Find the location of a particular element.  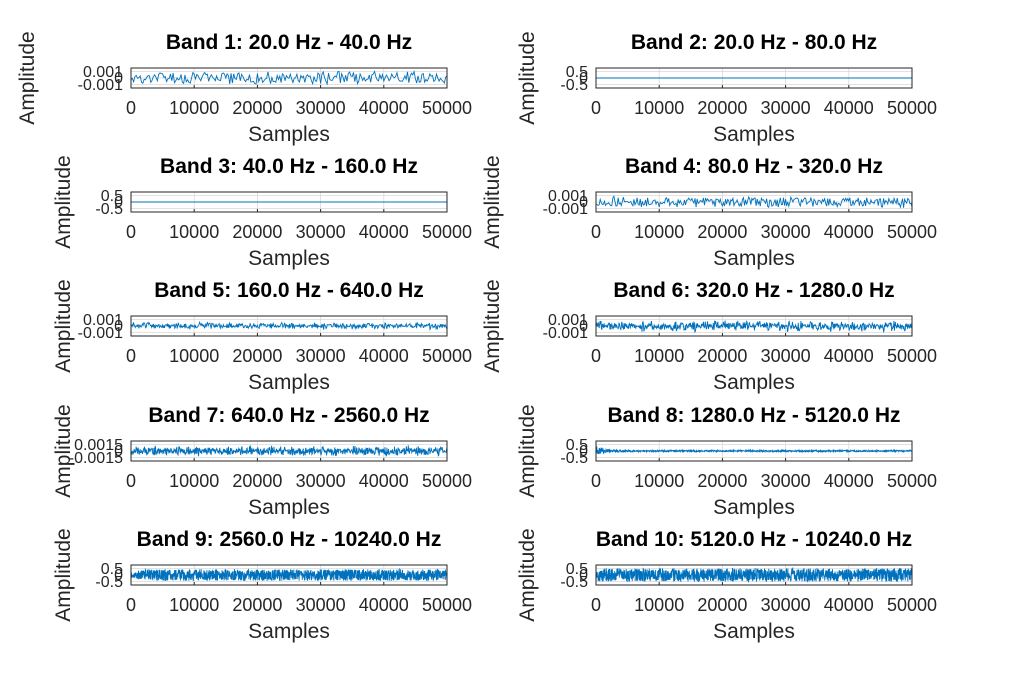

subplot-title: Band 8: 1280.0 Hz - 5120.0 Hz is located at coordinates (754, 415).